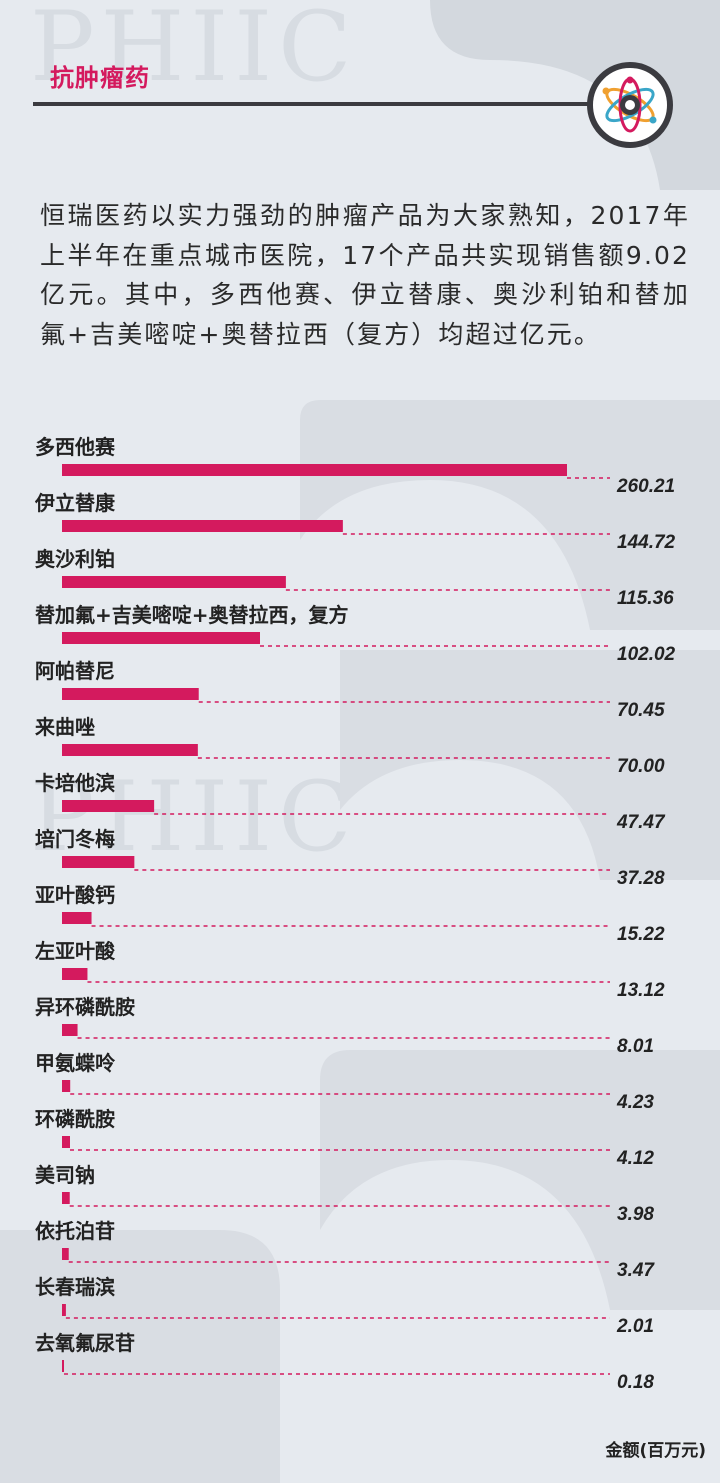 The height and width of the screenshot is (1483, 720). What do you see at coordinates (75, 671) in the screenshot?
I see `category-label: 阿帕替尼` at bounding box center [75, 671].